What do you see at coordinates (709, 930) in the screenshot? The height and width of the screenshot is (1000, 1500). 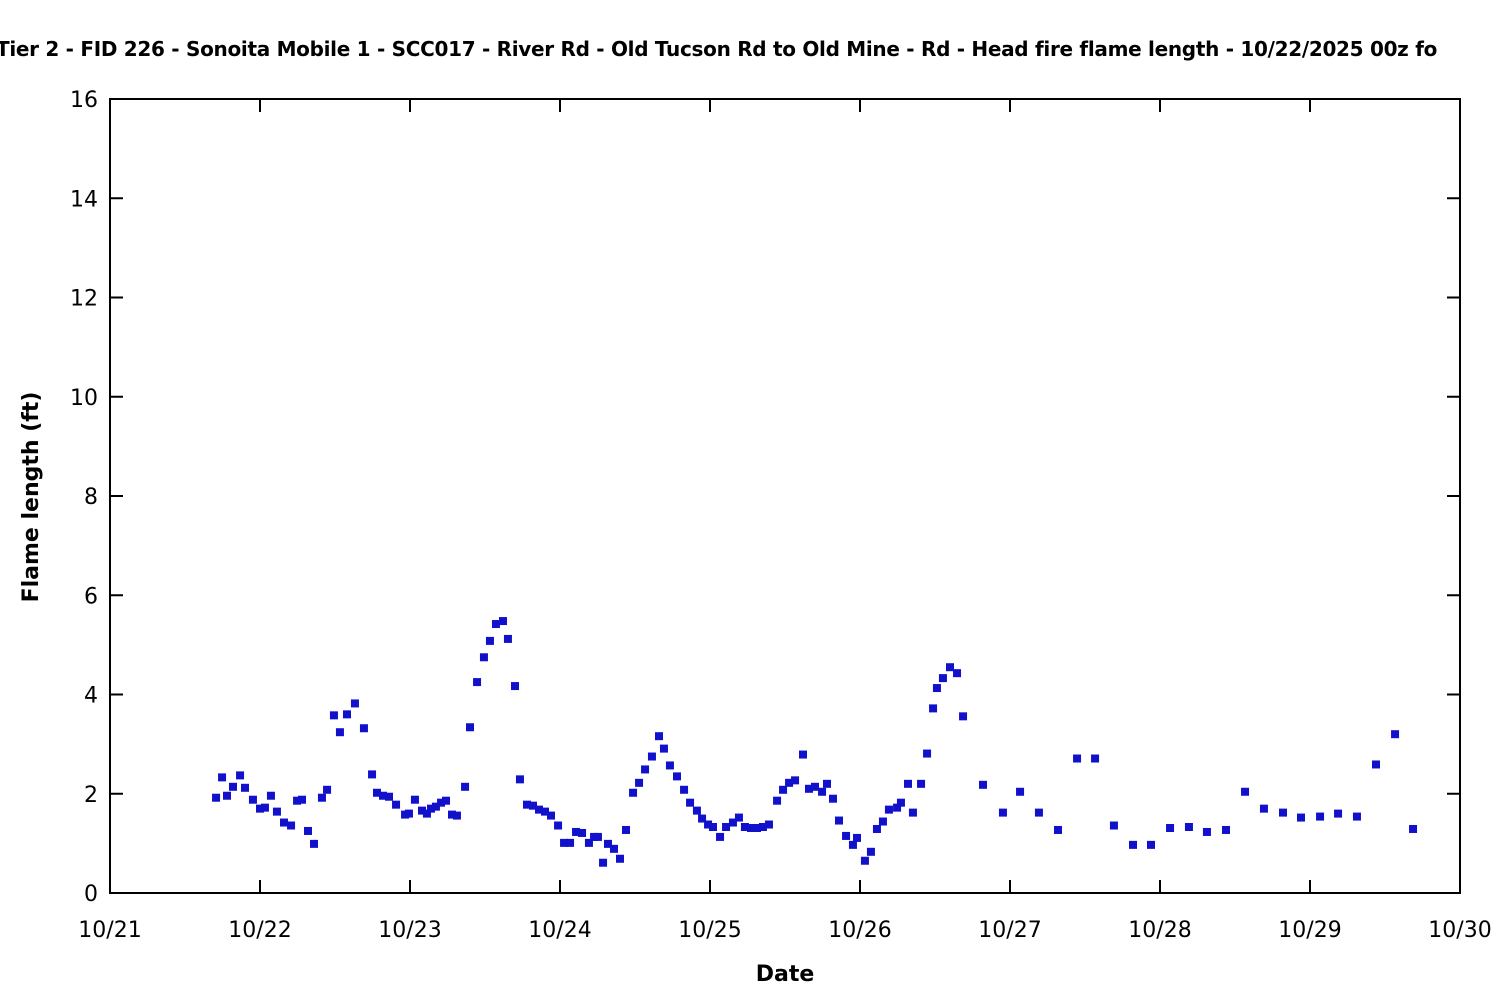 I see `x-tick-label: 10/25` at bounding box center [709, 930].